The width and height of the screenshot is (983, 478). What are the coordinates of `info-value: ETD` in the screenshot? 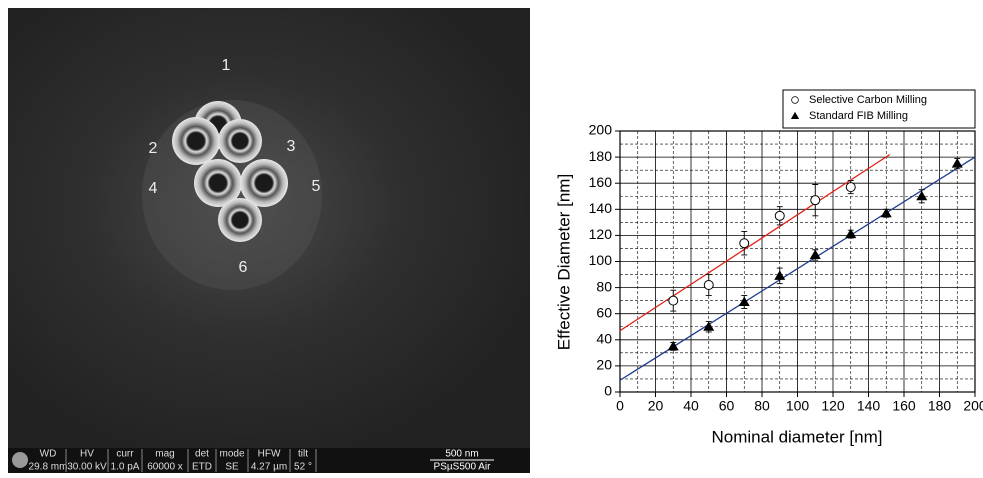 It's located at (202, 467).